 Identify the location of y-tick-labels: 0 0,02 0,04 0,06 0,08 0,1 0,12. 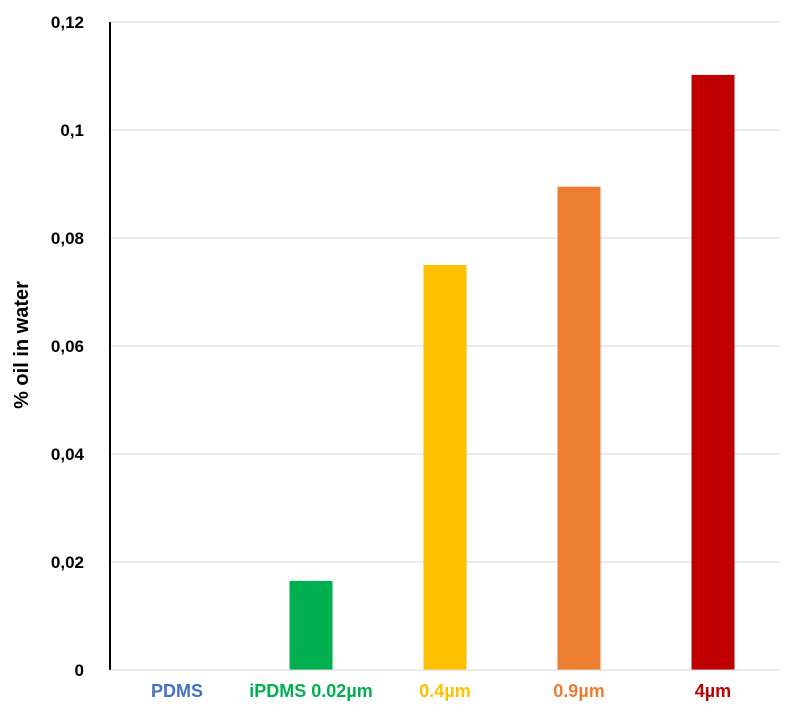
(68, 346).